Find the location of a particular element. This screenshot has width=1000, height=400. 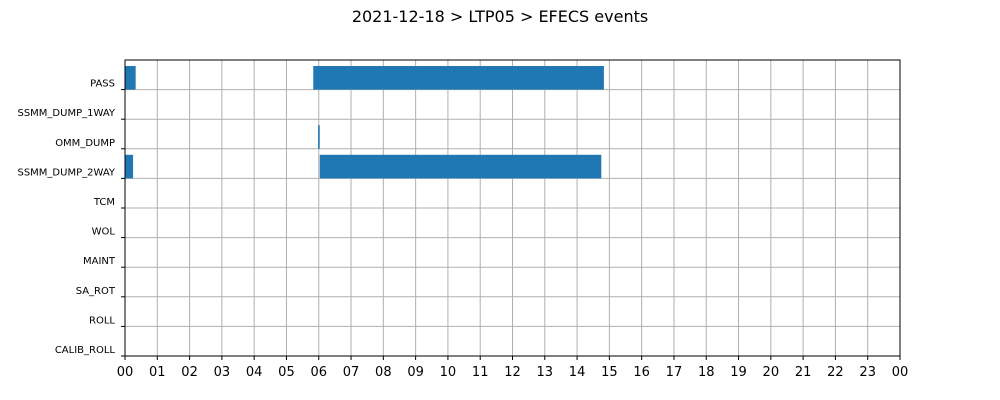

y-tick-label: SSMM_DUMP_1WAY is located at coordinates (66, 113).